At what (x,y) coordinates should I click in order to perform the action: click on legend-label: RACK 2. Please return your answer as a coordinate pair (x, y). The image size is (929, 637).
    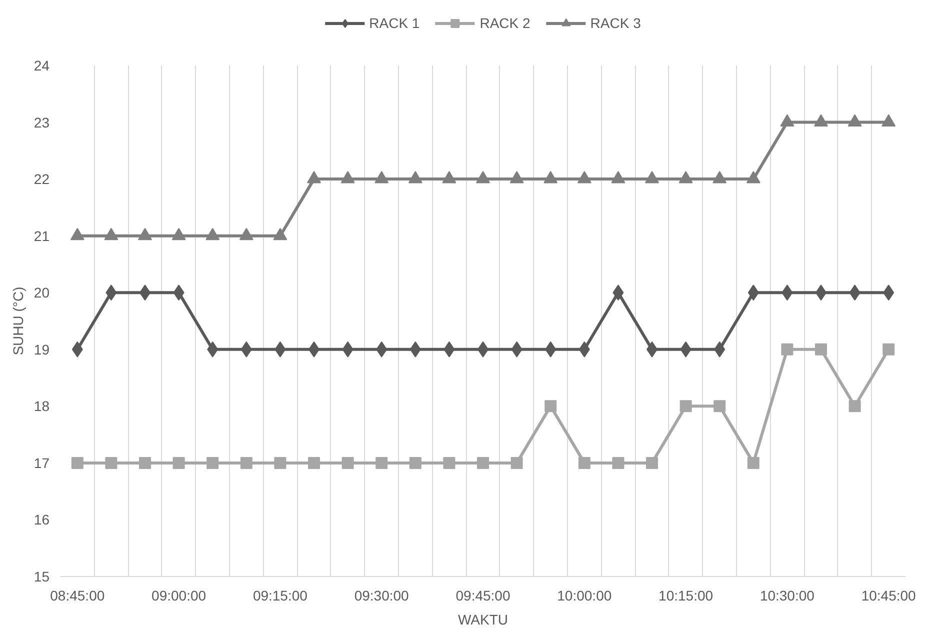
    Looking at the image, I should click on (505, 22).